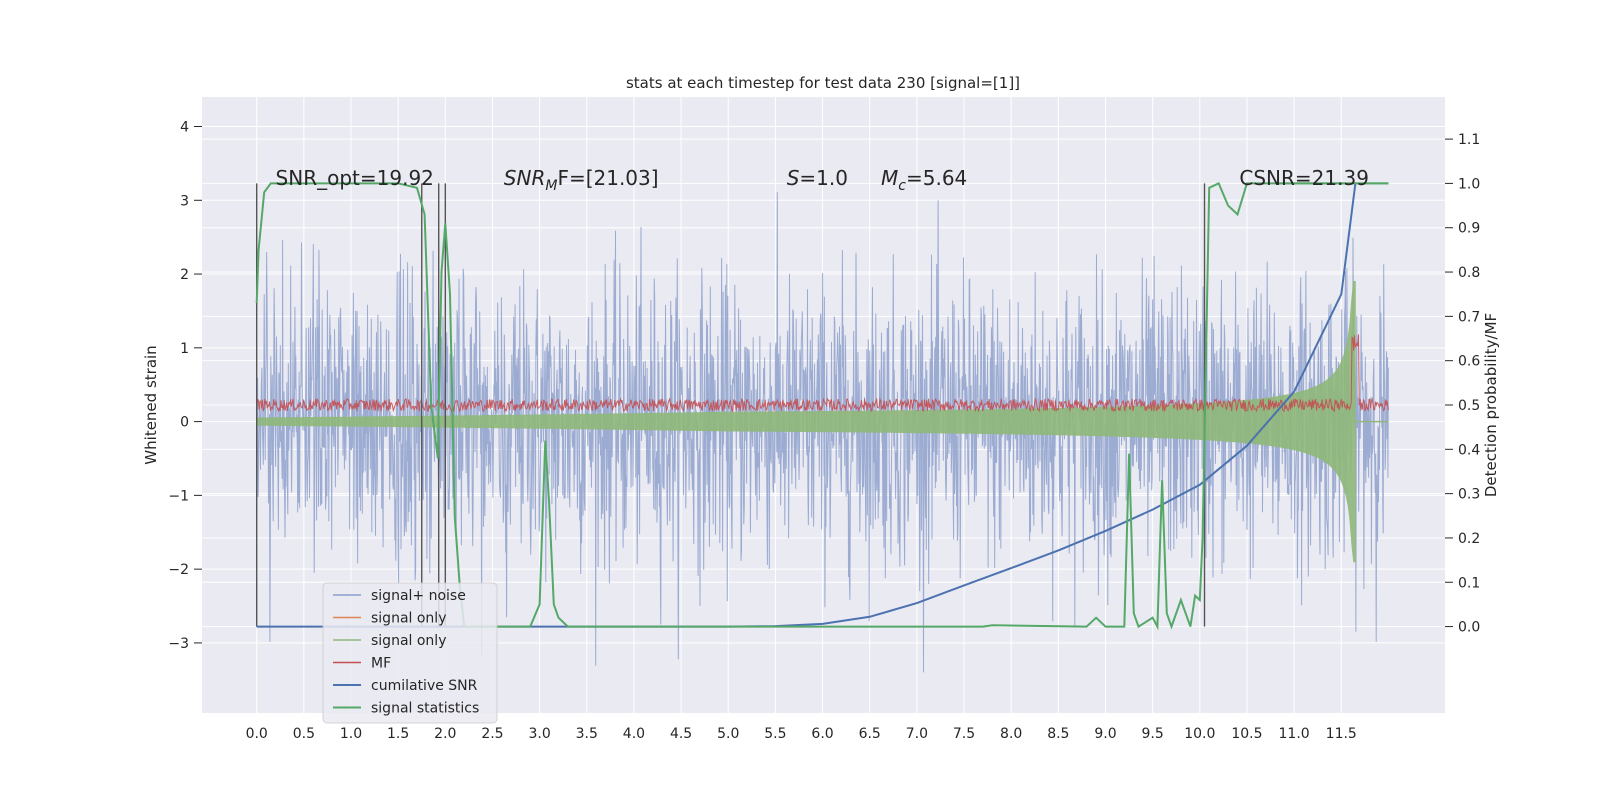  Describe the element at coordinates (822, 734) in the screenshot. I see `x-tick-label: 6.0` at that location.